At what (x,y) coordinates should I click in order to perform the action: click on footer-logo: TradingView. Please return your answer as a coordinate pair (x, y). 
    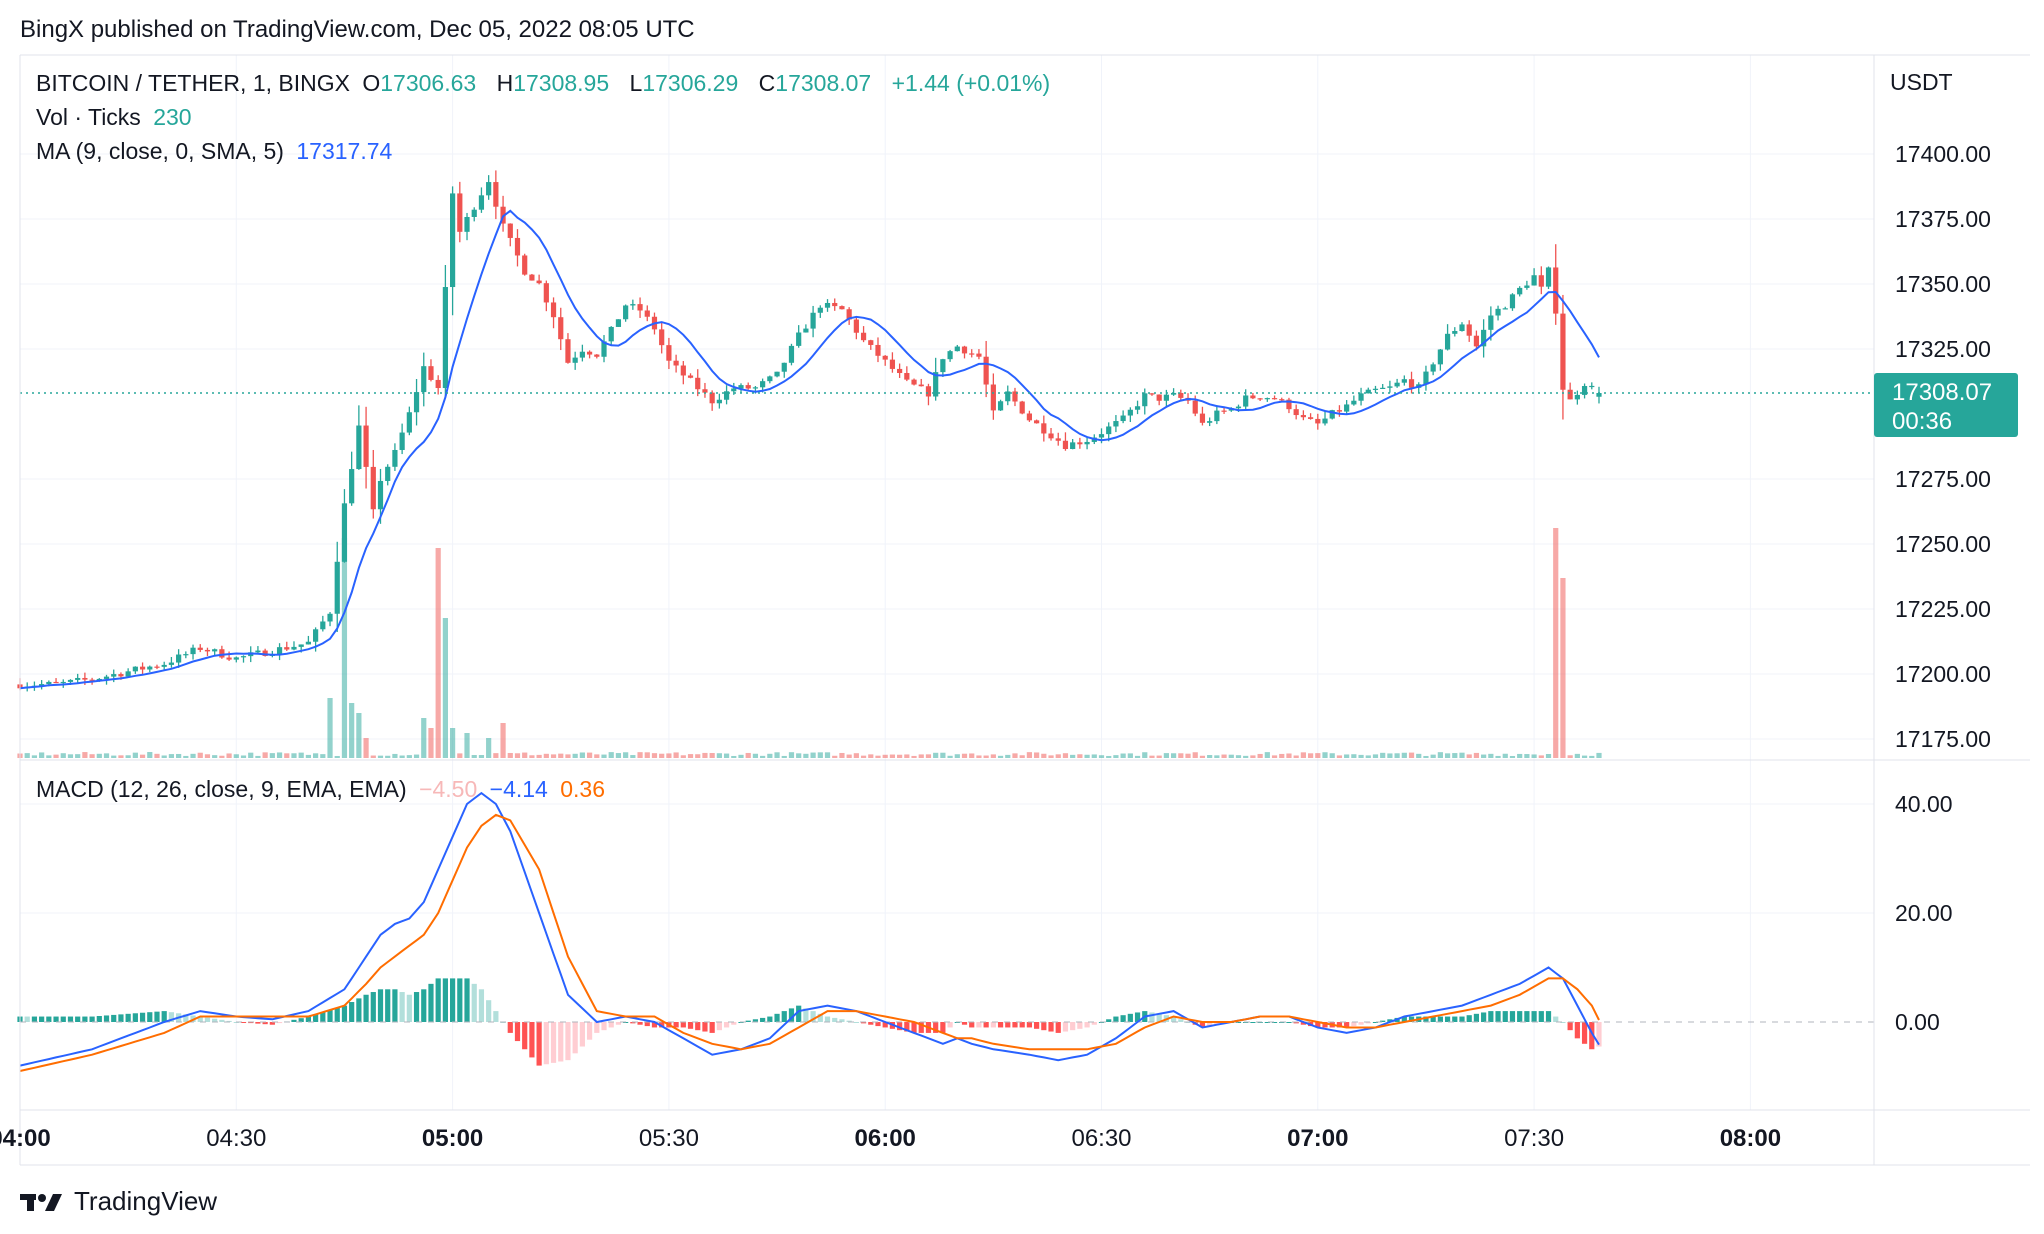
    Looking at the image, I should click on (118, 1201).